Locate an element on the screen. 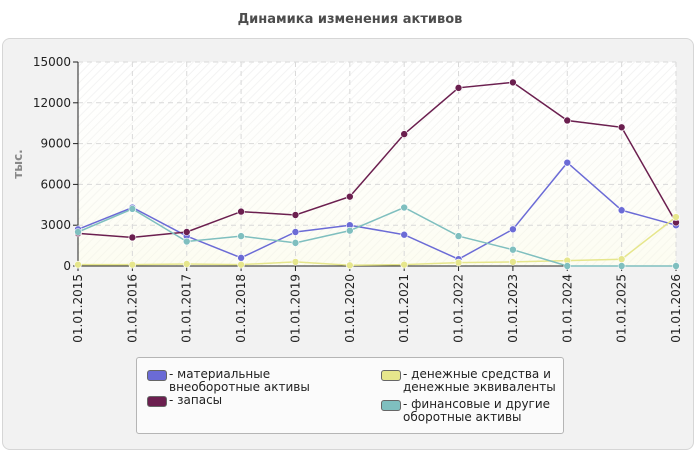 This screenshot has height=450, width=700. x-tick-label: 01.01.2023 is located at coordinates (513, 308).